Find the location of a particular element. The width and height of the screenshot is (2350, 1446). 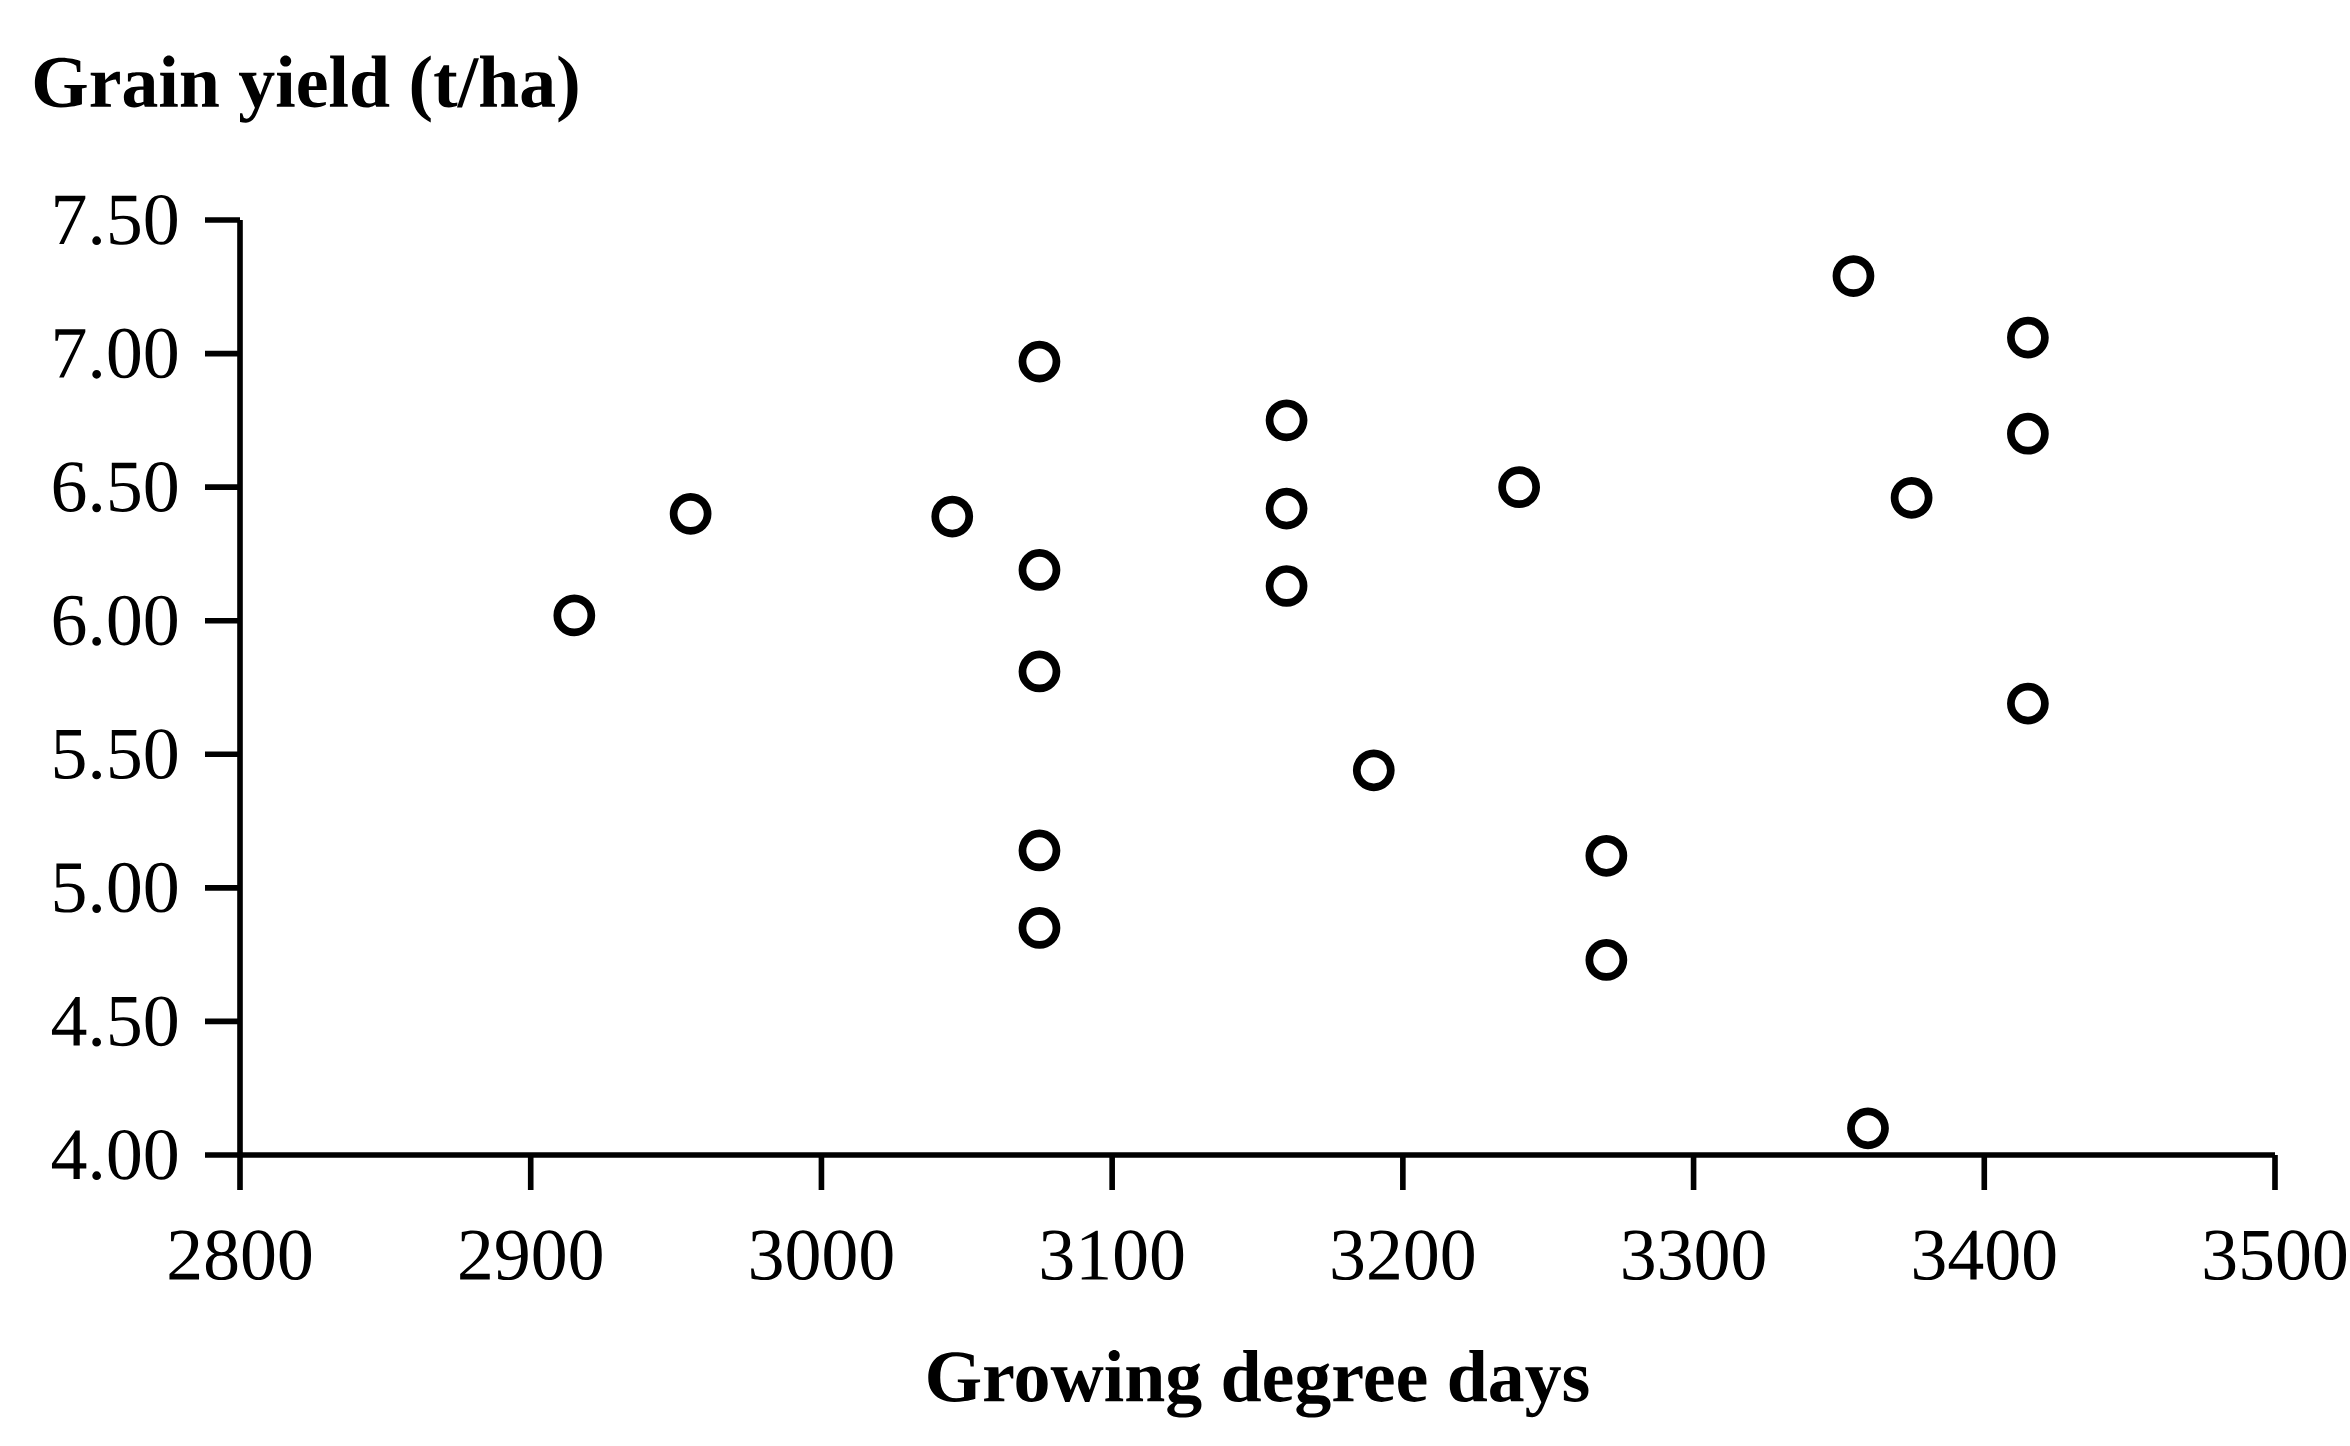

y-tick-label: 6.50 is located at coordinates (115, 487).